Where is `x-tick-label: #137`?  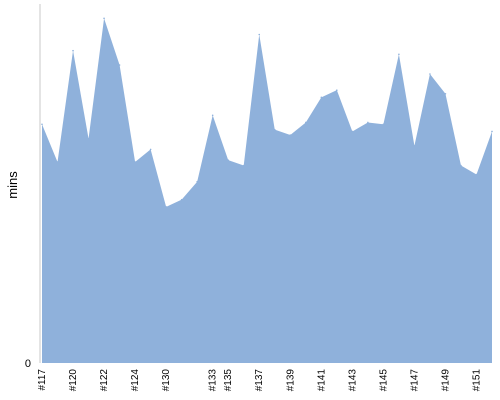 x-tick-label: #137 is located at coordinates (259, 380).